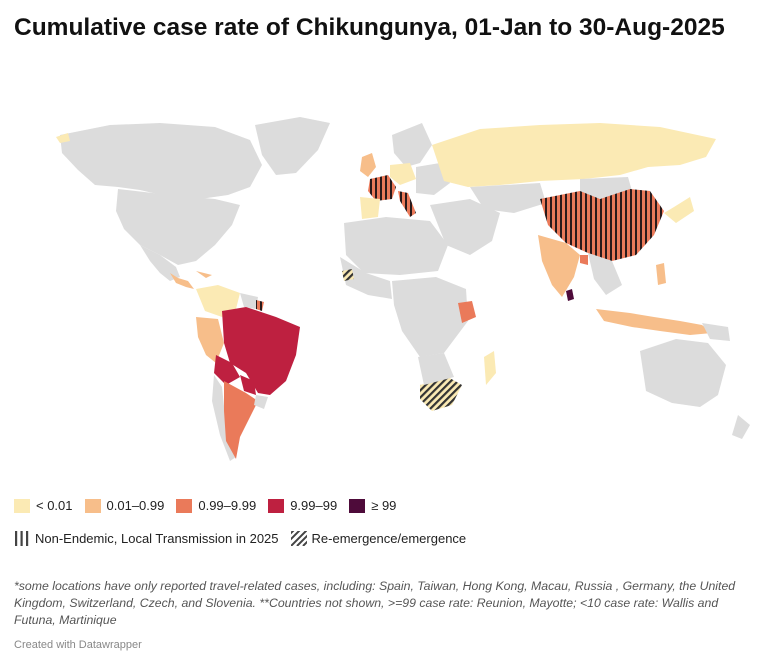 The image size is (768, 665). What do you see at coordinates (436, 369) in the screenshot?
I see `region-southern-africa` at bounding box center [436, 369].